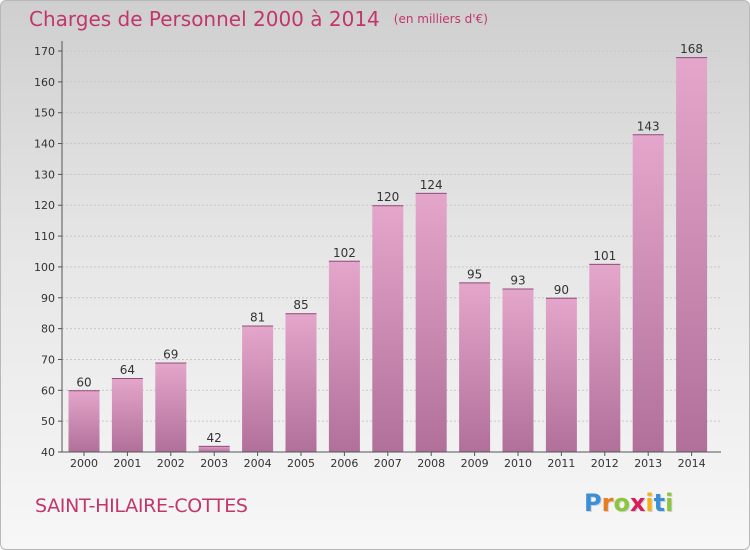 This screenshot has width=750, height=550. What do you see at coordinates (518, 463) in the screenshot?
I see `x-tick-label: 2010` at bounding box center [518, 463].